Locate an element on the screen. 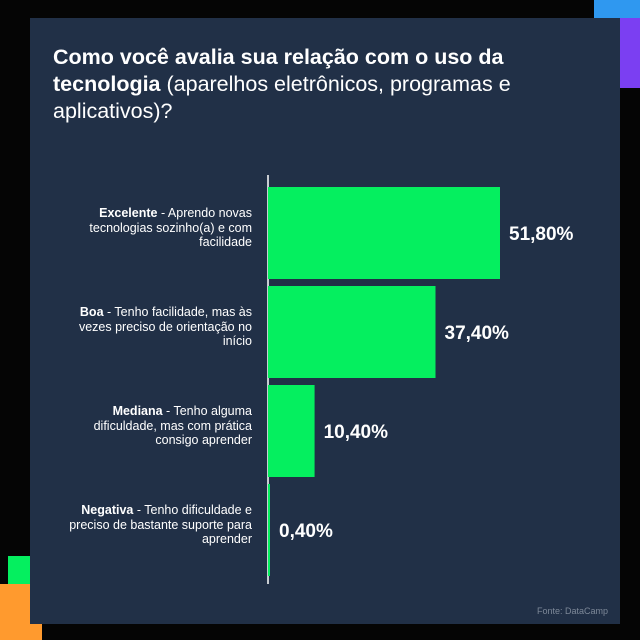  value-label-negativa: 0,40% is located at coordinates (306, 531).